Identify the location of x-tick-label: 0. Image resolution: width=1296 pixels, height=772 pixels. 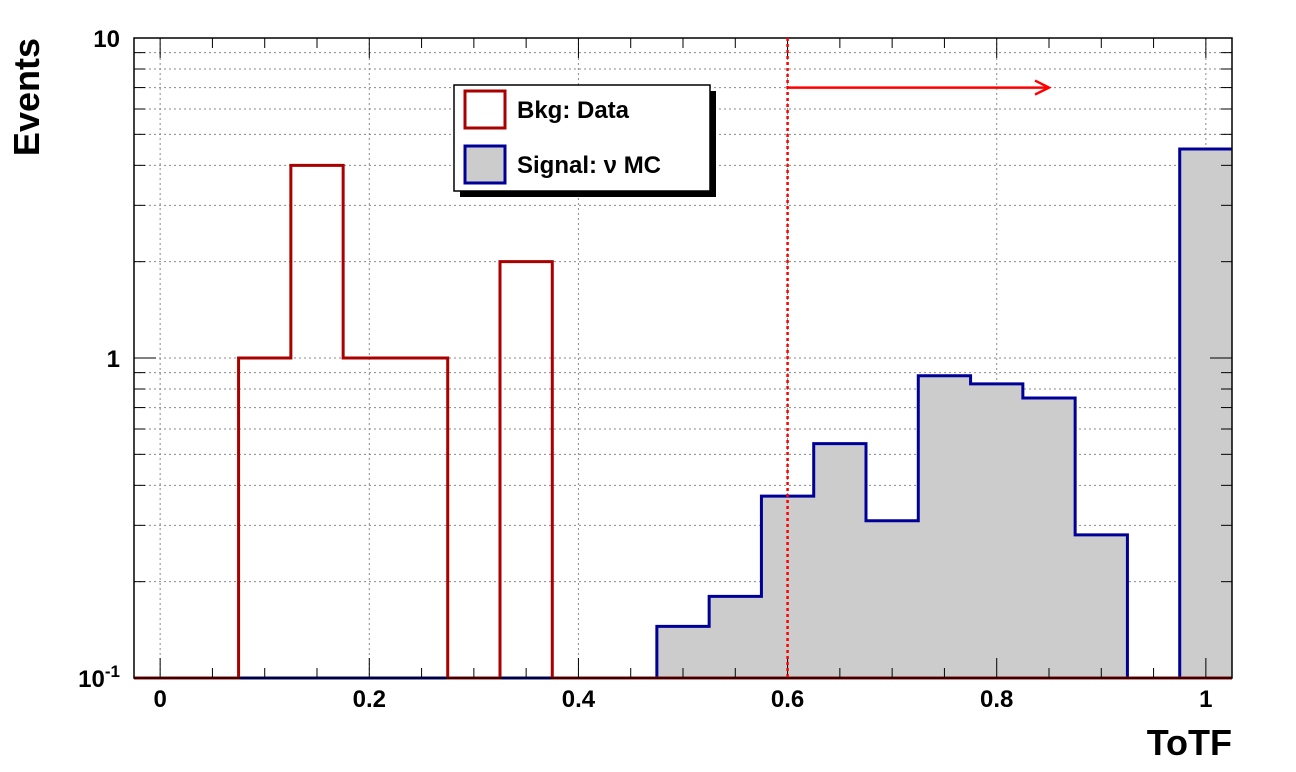
(159, 699).